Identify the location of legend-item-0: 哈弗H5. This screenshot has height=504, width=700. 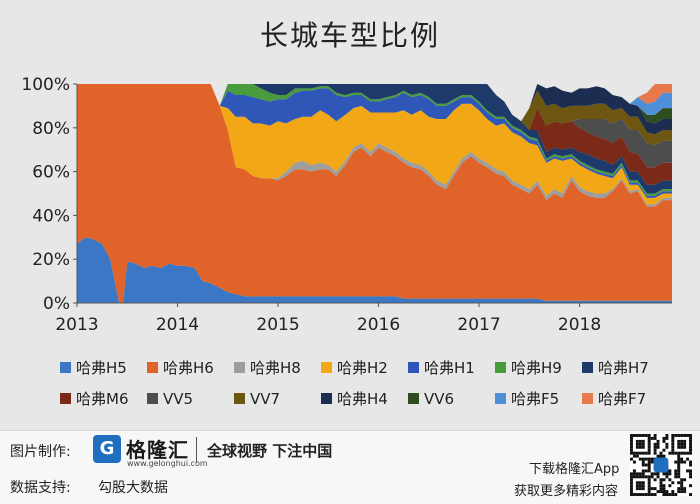
(103, 367).